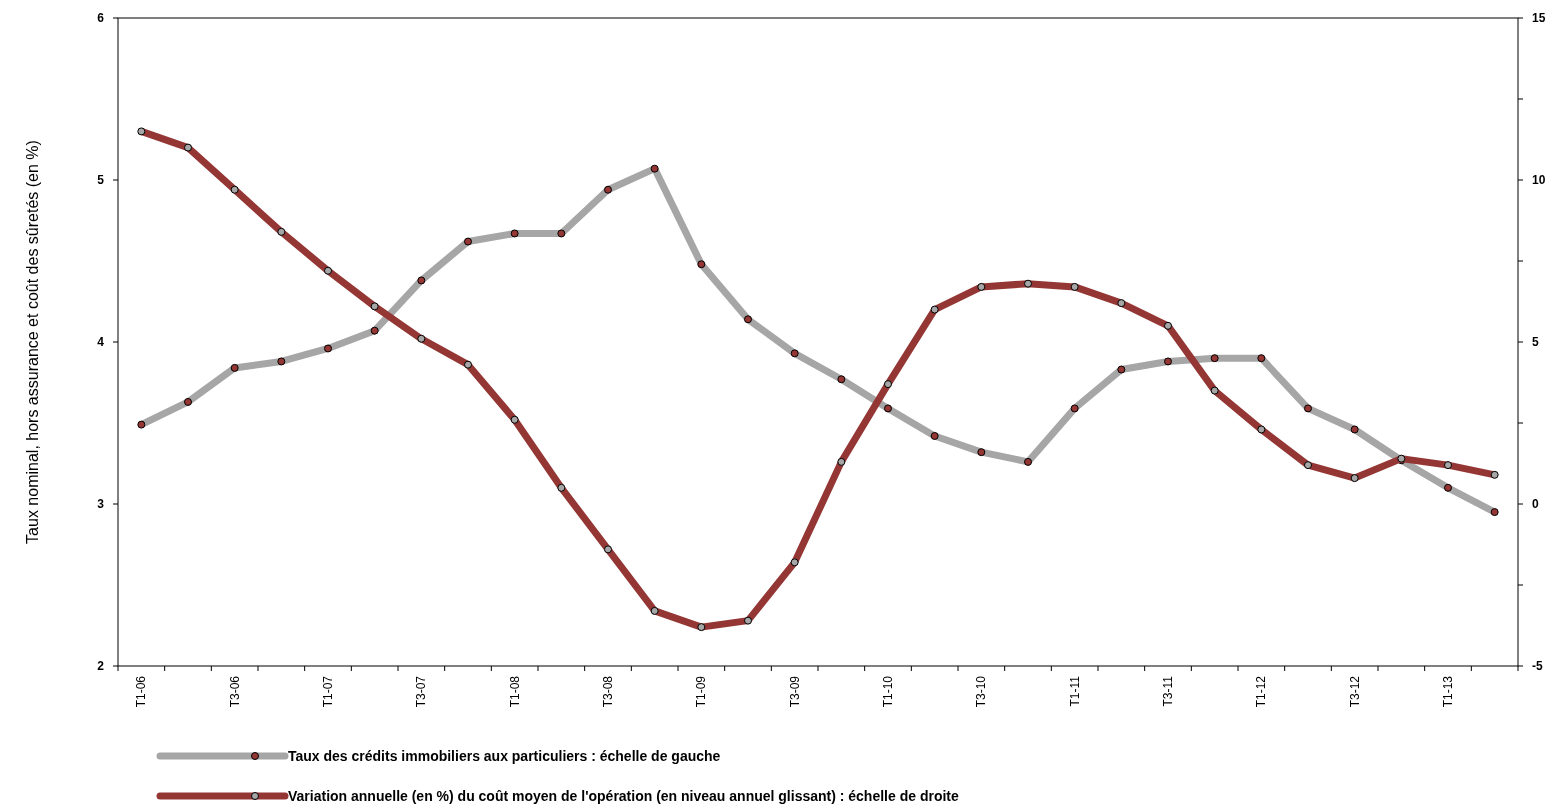  Describe the element at coordinates (888, 691) in the screenshot. I see `x-tick-label: T1-10` at that location.